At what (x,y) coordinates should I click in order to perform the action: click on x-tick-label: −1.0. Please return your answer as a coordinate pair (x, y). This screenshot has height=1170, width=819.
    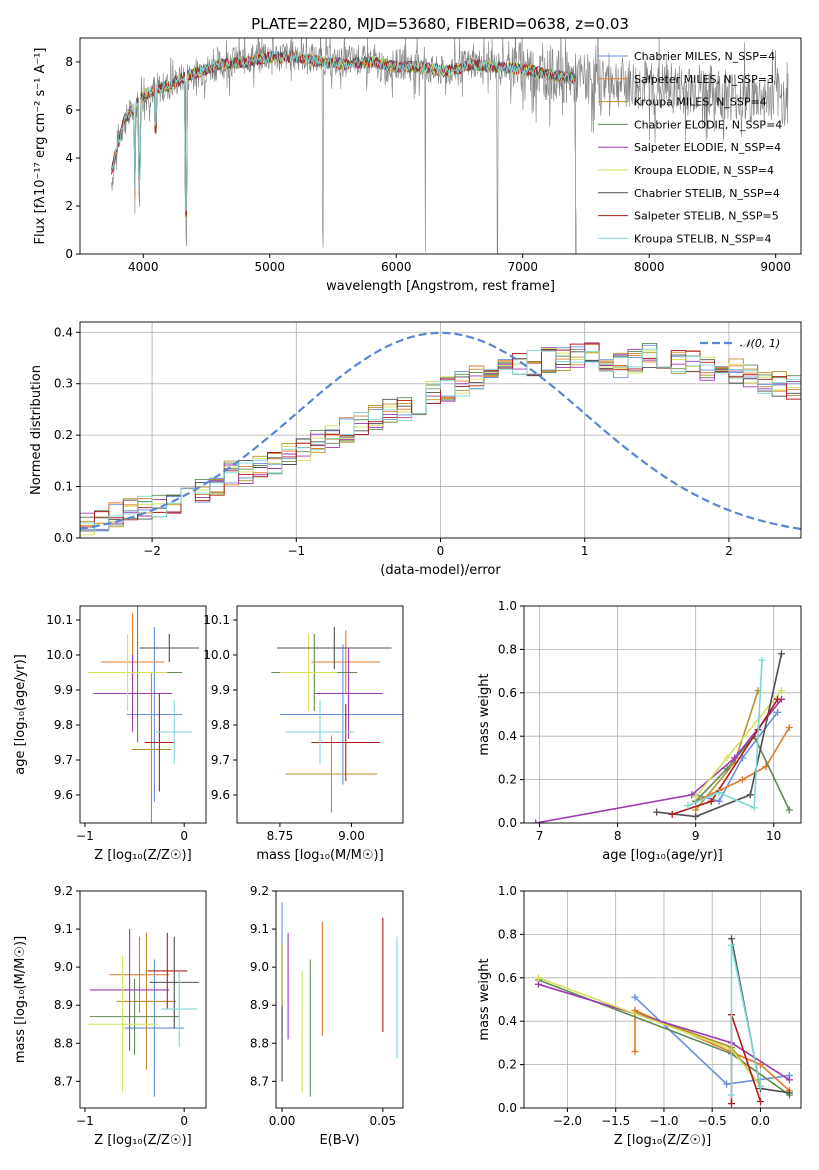
    Looking at the image, I should click on (663, 1121).